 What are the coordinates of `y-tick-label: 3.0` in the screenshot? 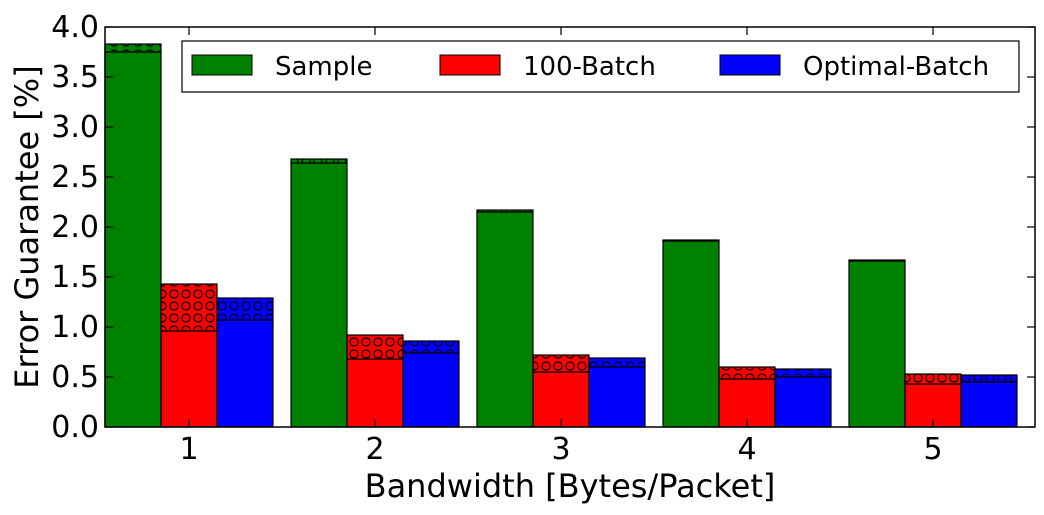 It's located at (75, 127).